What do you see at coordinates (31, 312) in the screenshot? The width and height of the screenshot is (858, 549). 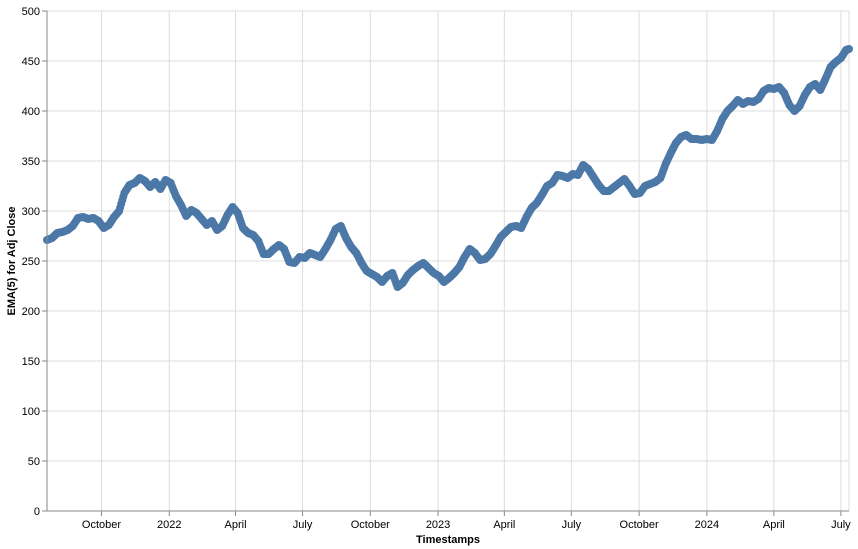 I see `y-tick-label: 200` at bounding box center [31, 312].